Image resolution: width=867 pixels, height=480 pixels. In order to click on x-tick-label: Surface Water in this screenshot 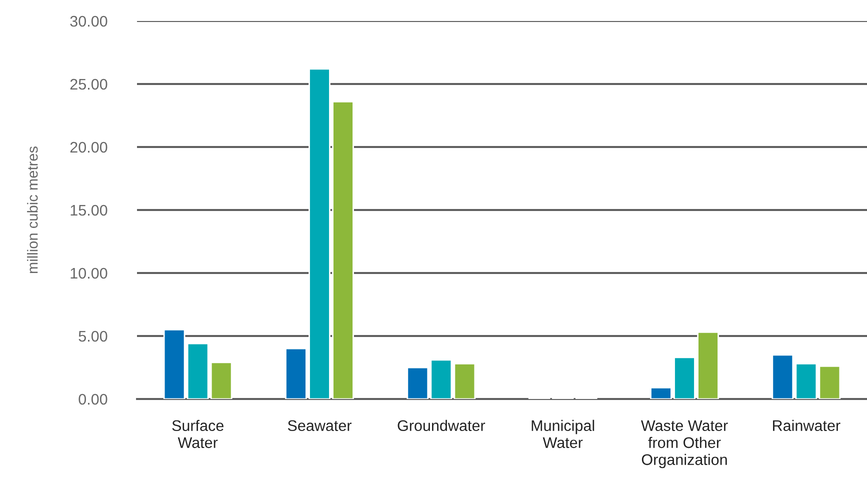, I will do `click(198, 434)`.